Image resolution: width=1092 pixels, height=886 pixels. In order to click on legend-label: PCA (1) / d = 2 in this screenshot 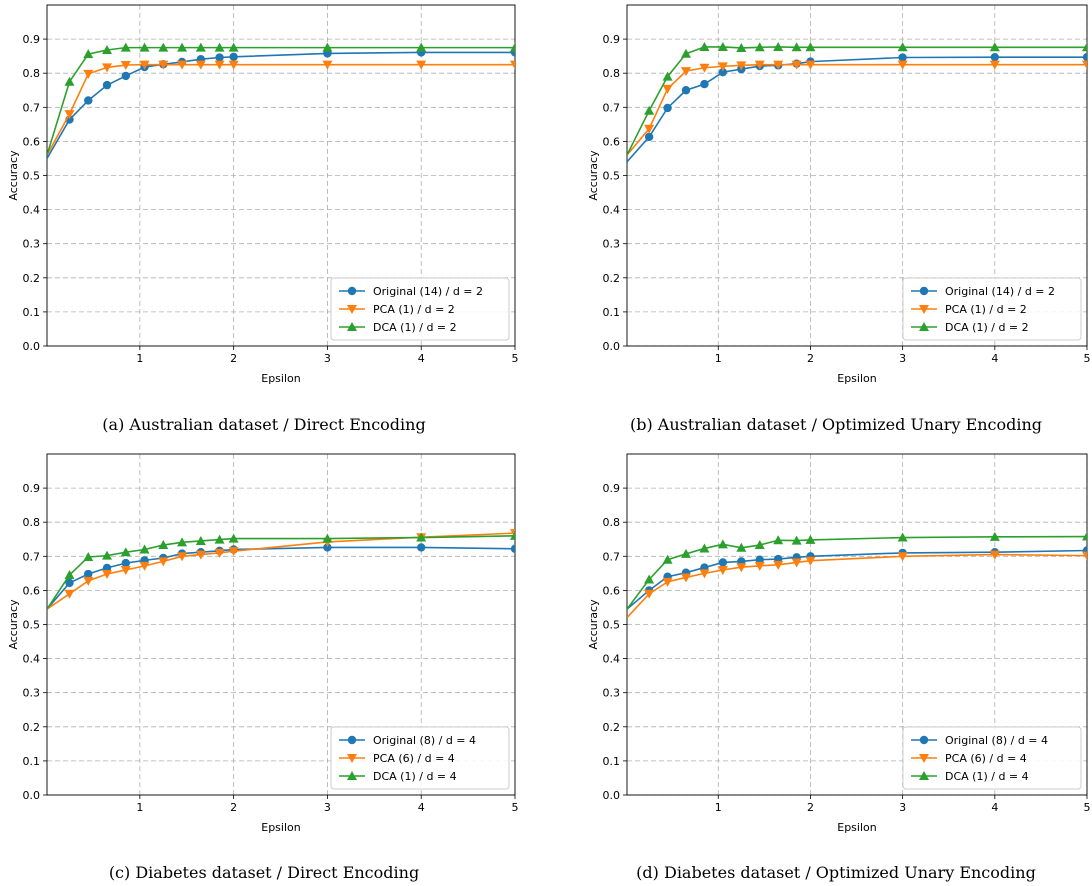, I will do `click(414, 309)`.